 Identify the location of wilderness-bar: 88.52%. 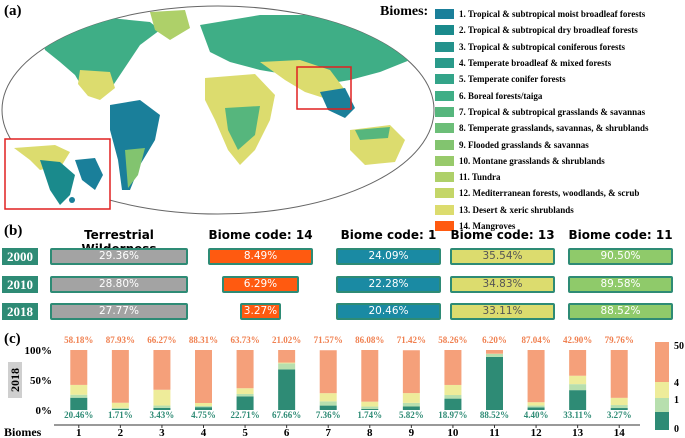
(620, 311).